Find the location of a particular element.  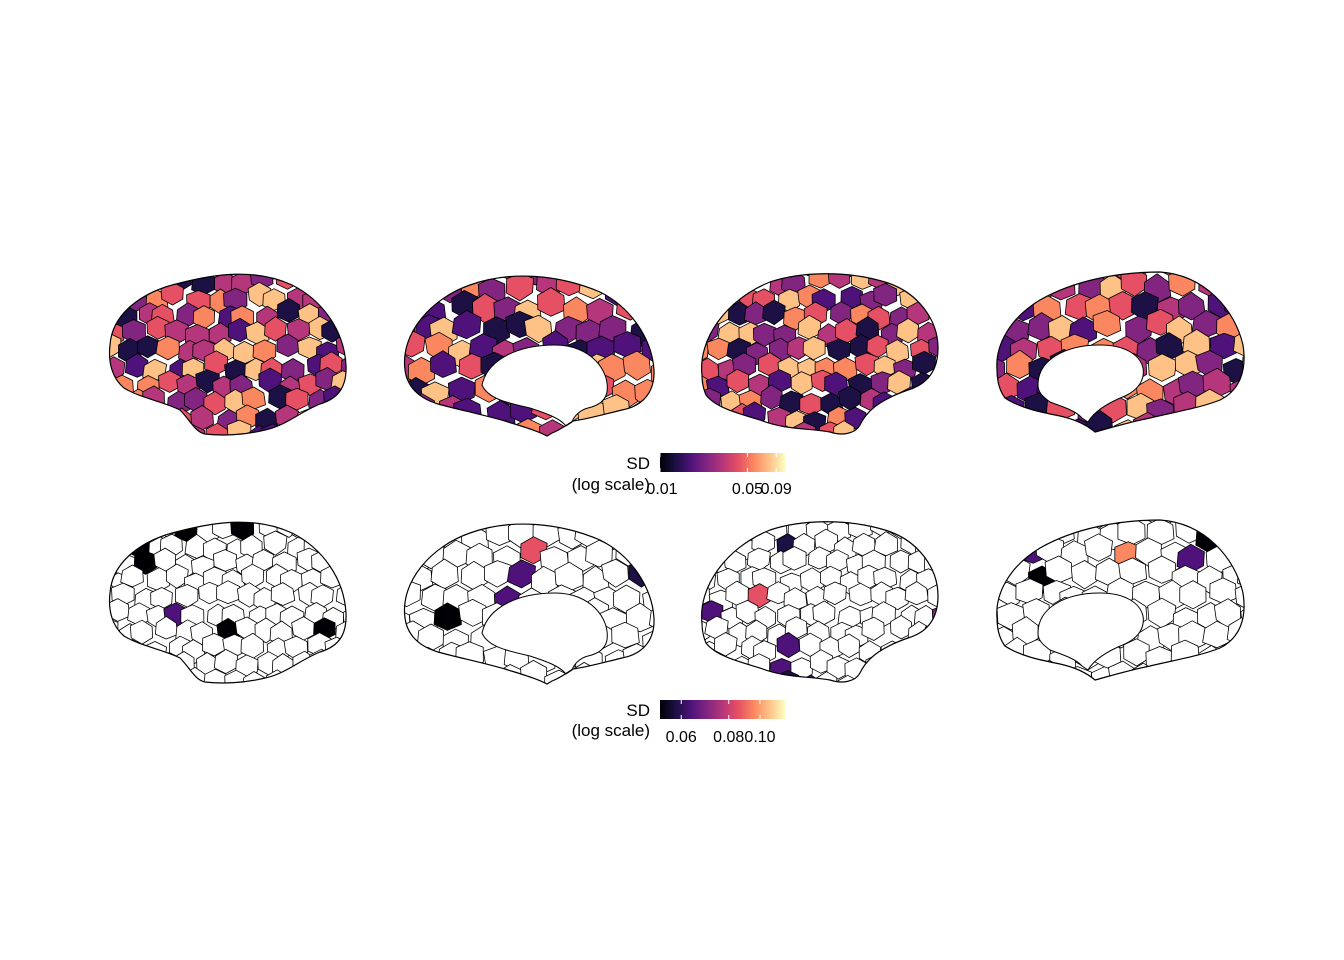

colorbar-tick-label: 0.05 is located at coordinates (747, 489).